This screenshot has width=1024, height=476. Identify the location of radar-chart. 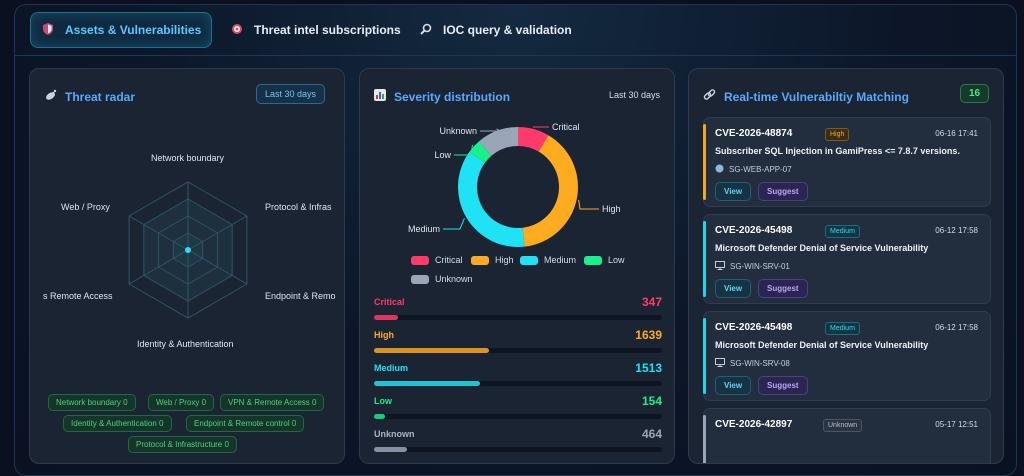
(188, 250).